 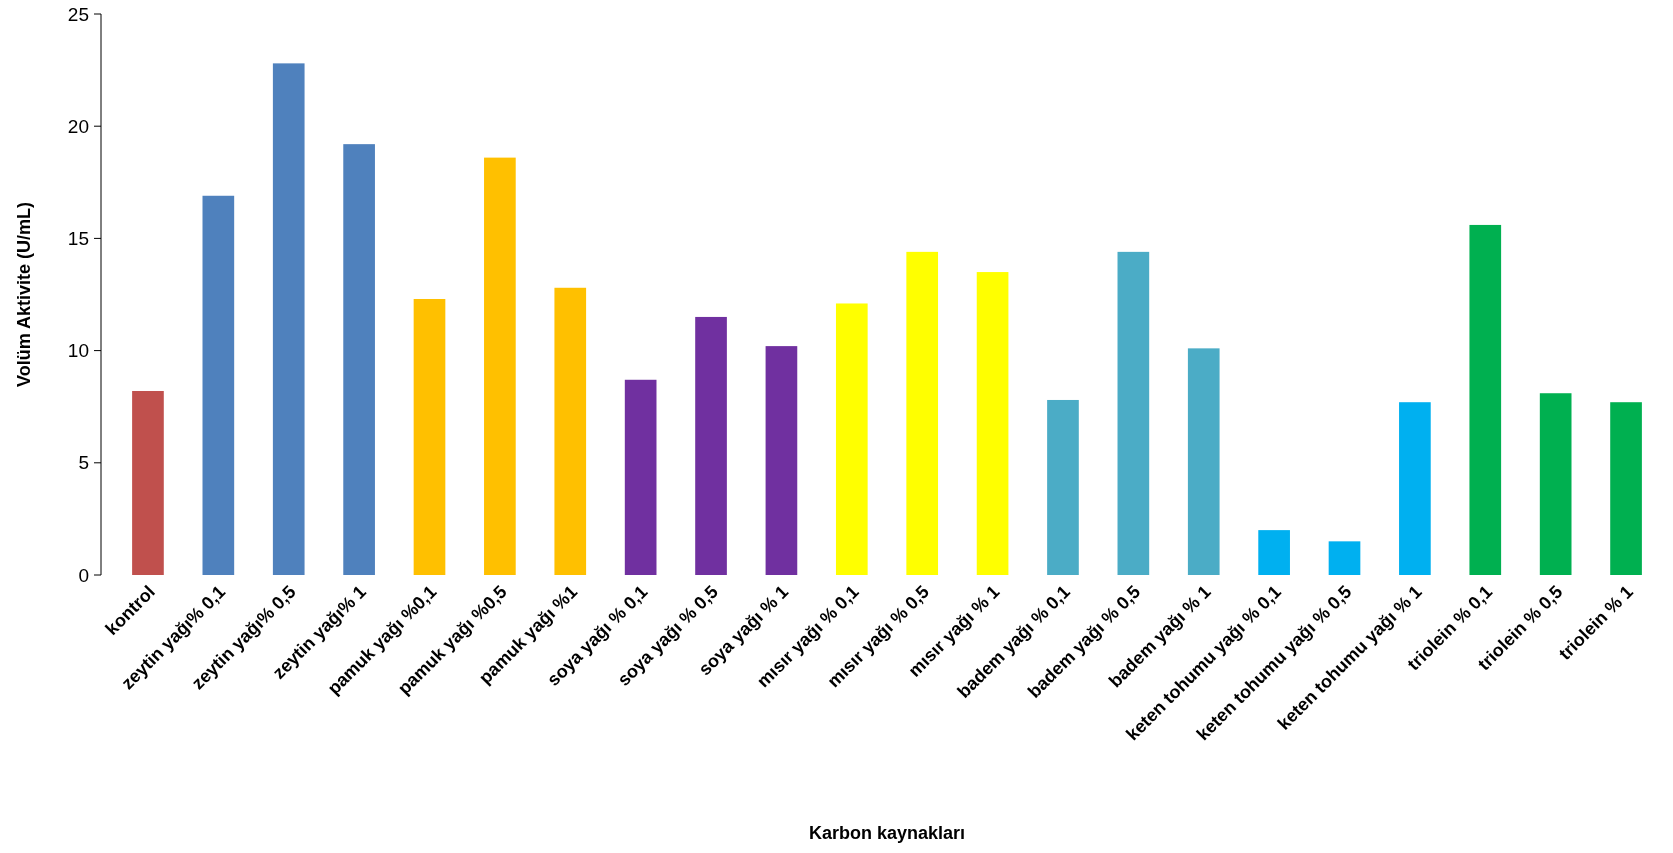 I want to click on y-tick-label: 5, so click(x=83, y=463).